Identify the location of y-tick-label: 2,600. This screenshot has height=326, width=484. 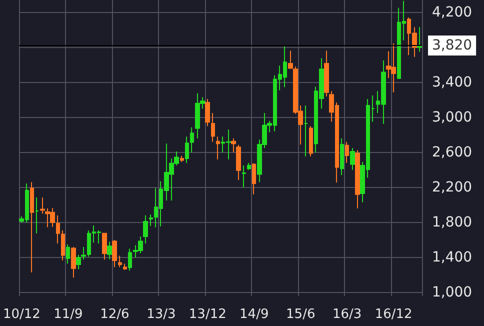
(452, 152).